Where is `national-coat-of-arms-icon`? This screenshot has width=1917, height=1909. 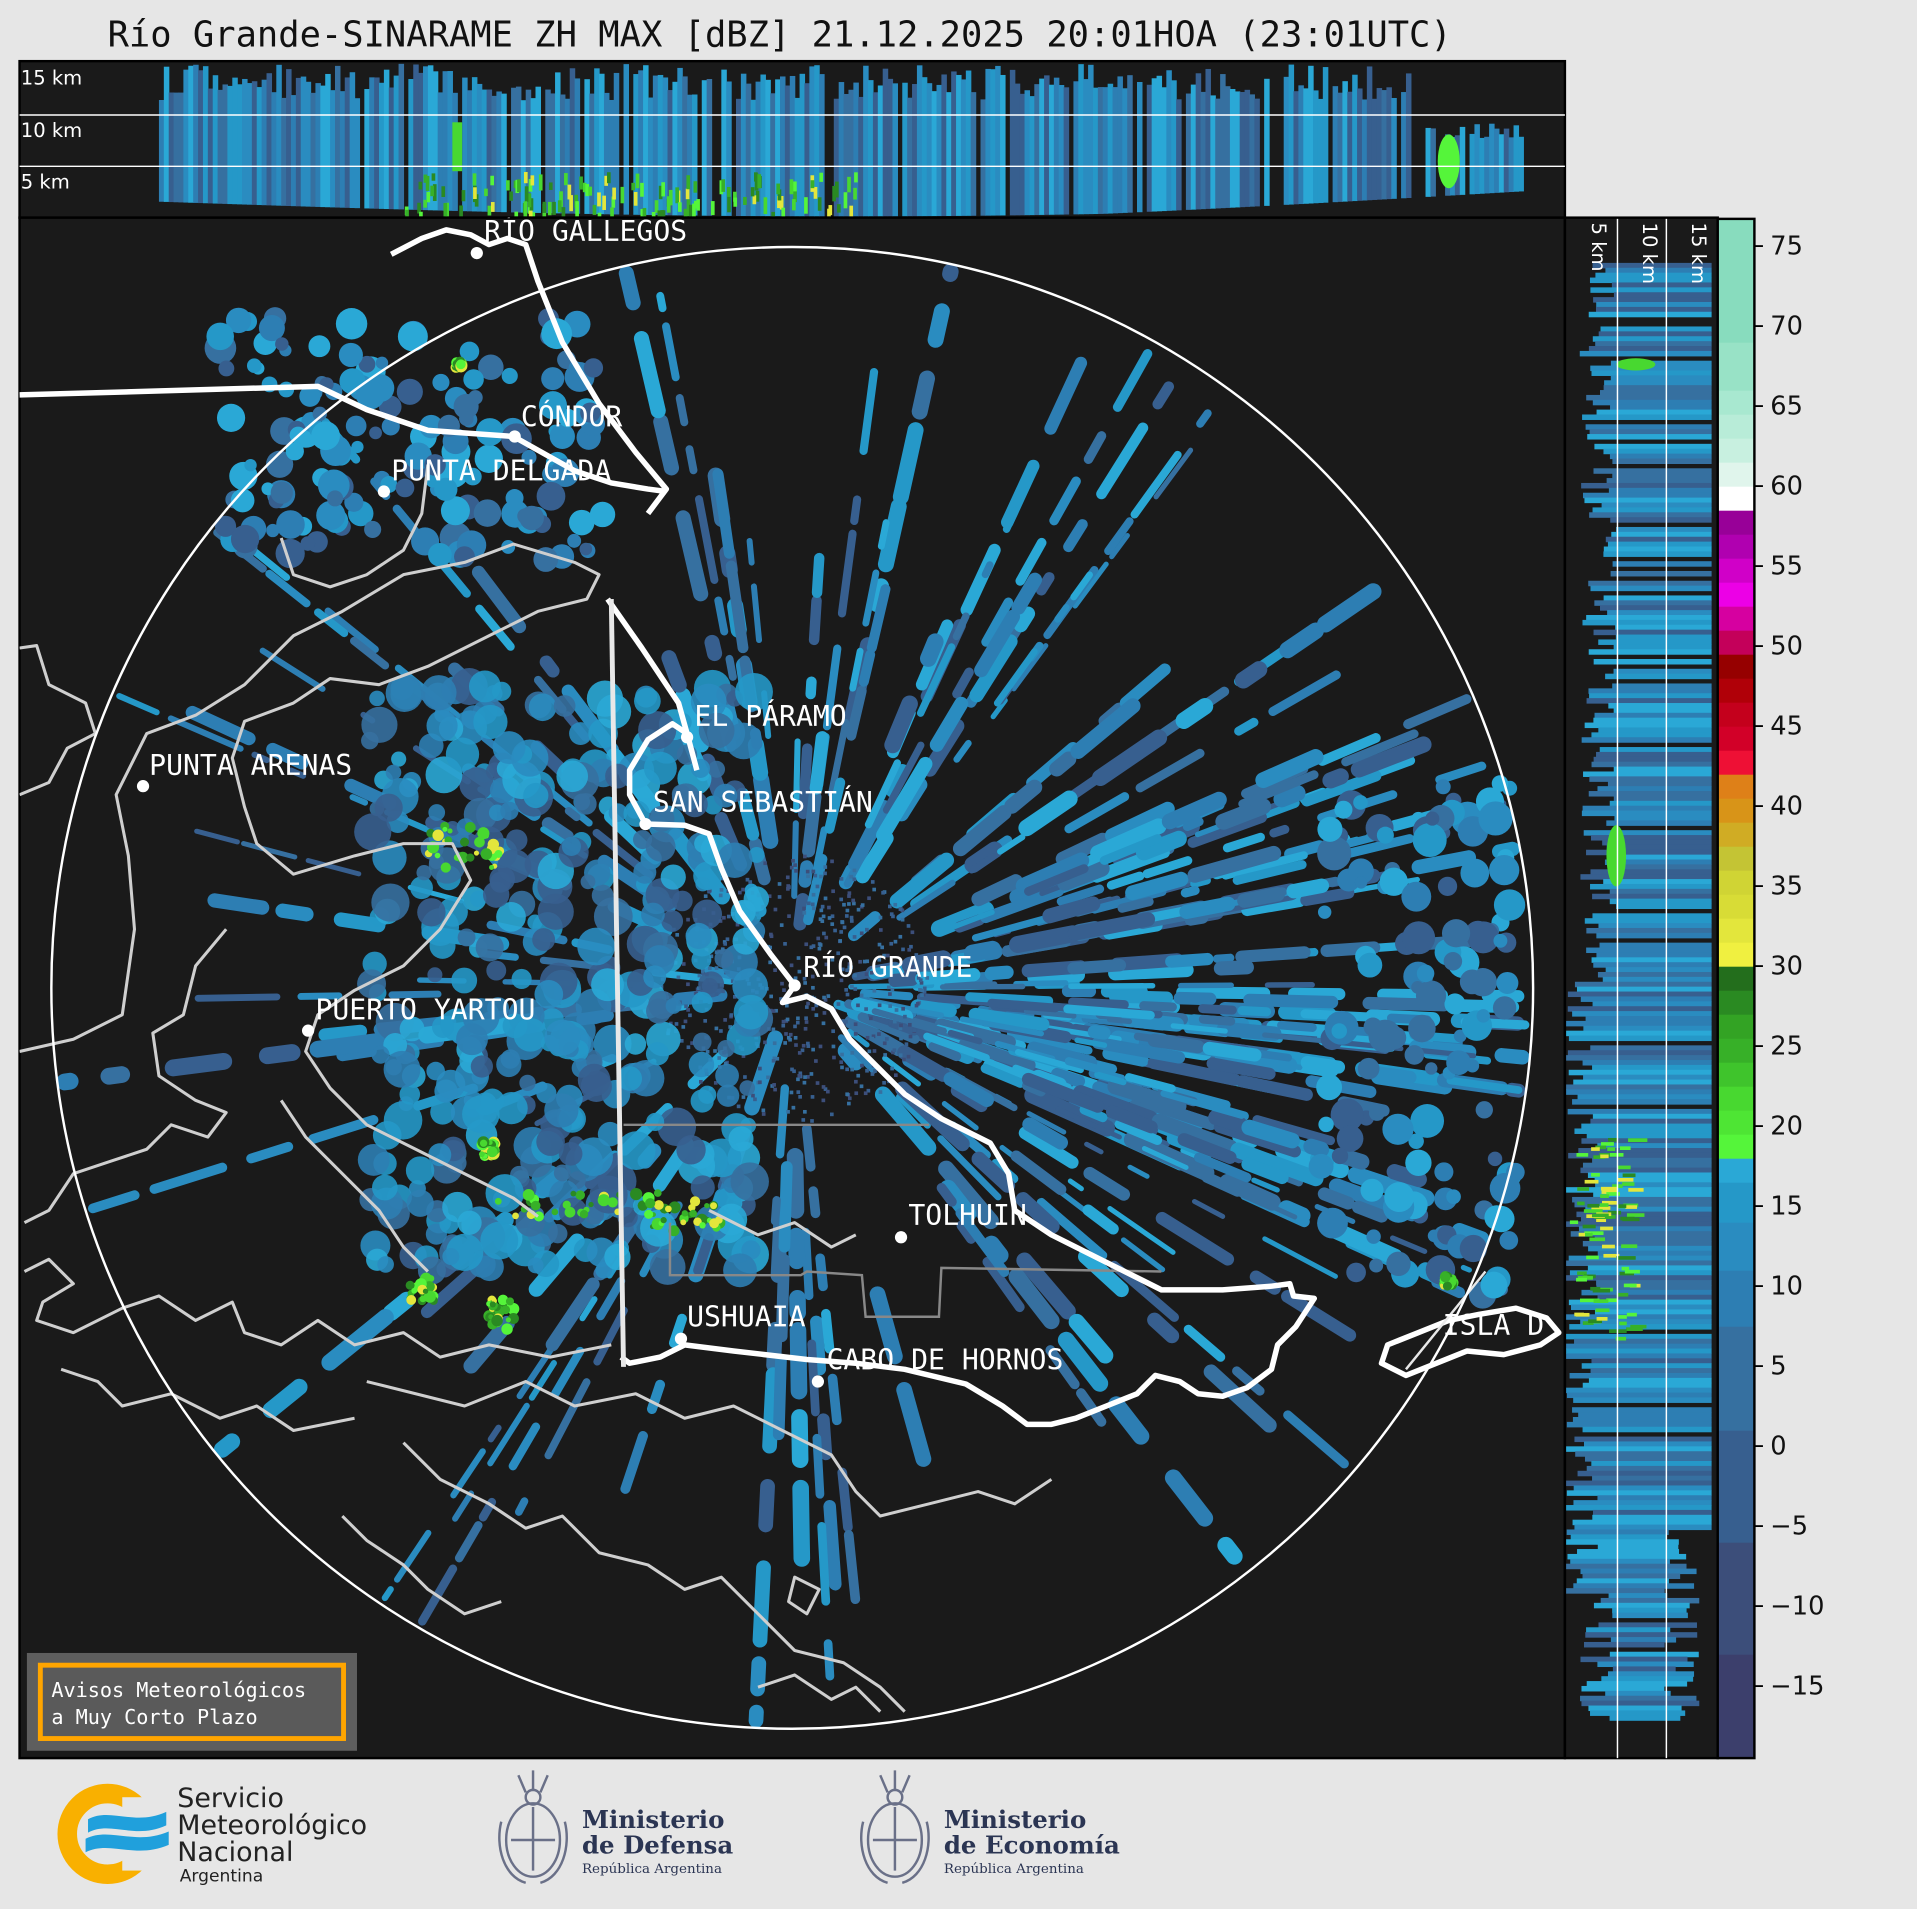
national-coat-of-arms-icon is located at coordinates (533, 1827).